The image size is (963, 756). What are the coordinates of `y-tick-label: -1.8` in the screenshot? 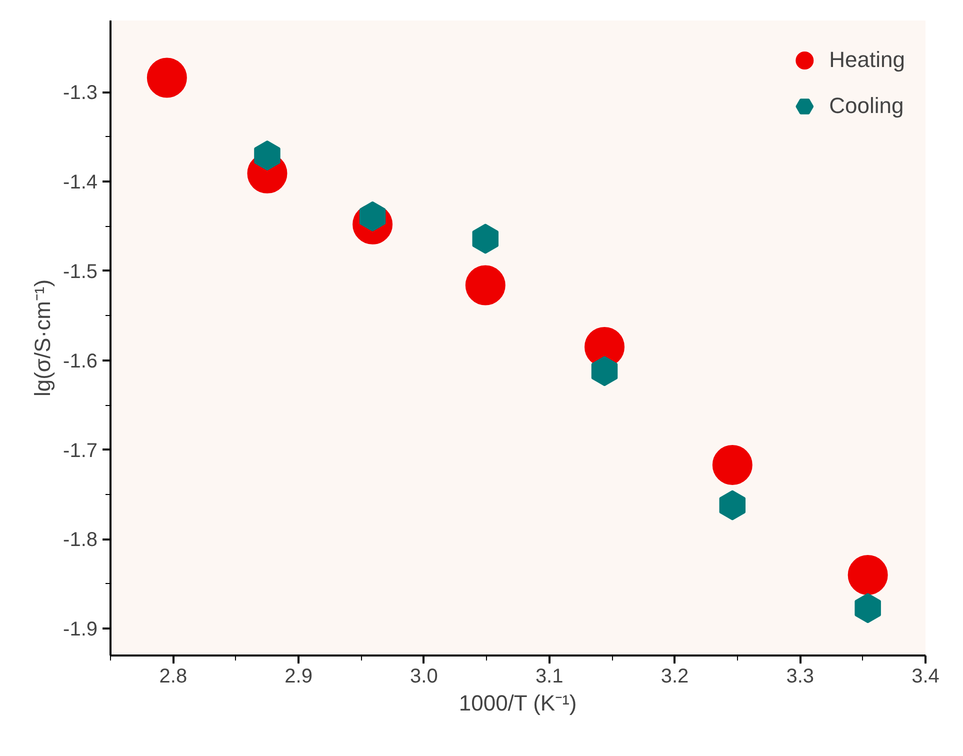 It's located at (80, 540).